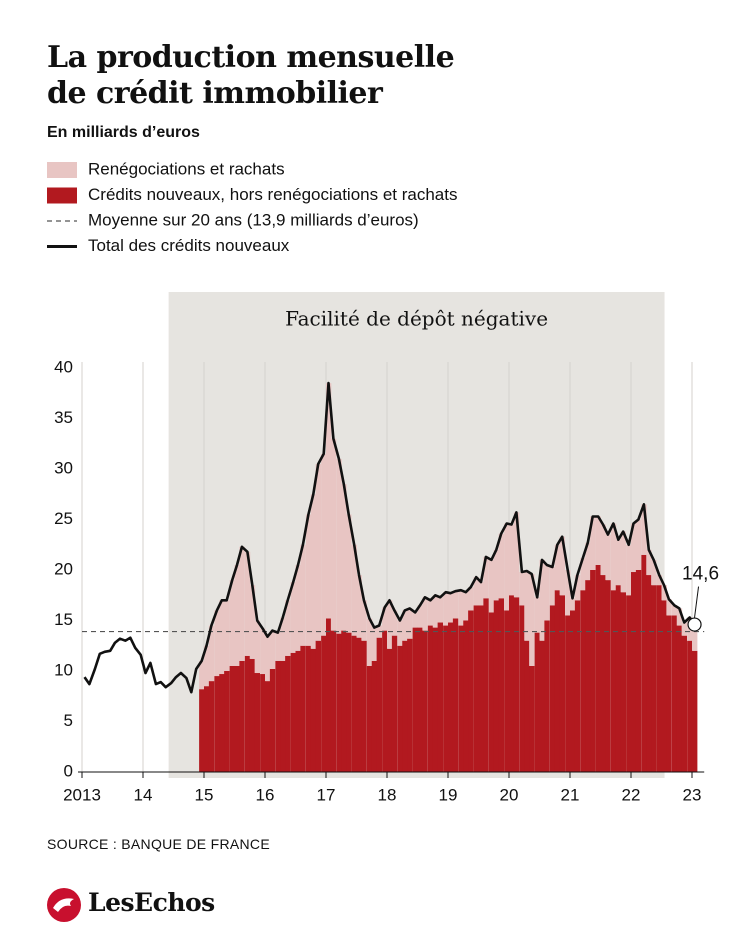 This screenshot has height=938, width=750. What do you see at coordinates (570, 794) in the screenshot?
I see `x-tick-label: 21` at bounding box center [570, 794].